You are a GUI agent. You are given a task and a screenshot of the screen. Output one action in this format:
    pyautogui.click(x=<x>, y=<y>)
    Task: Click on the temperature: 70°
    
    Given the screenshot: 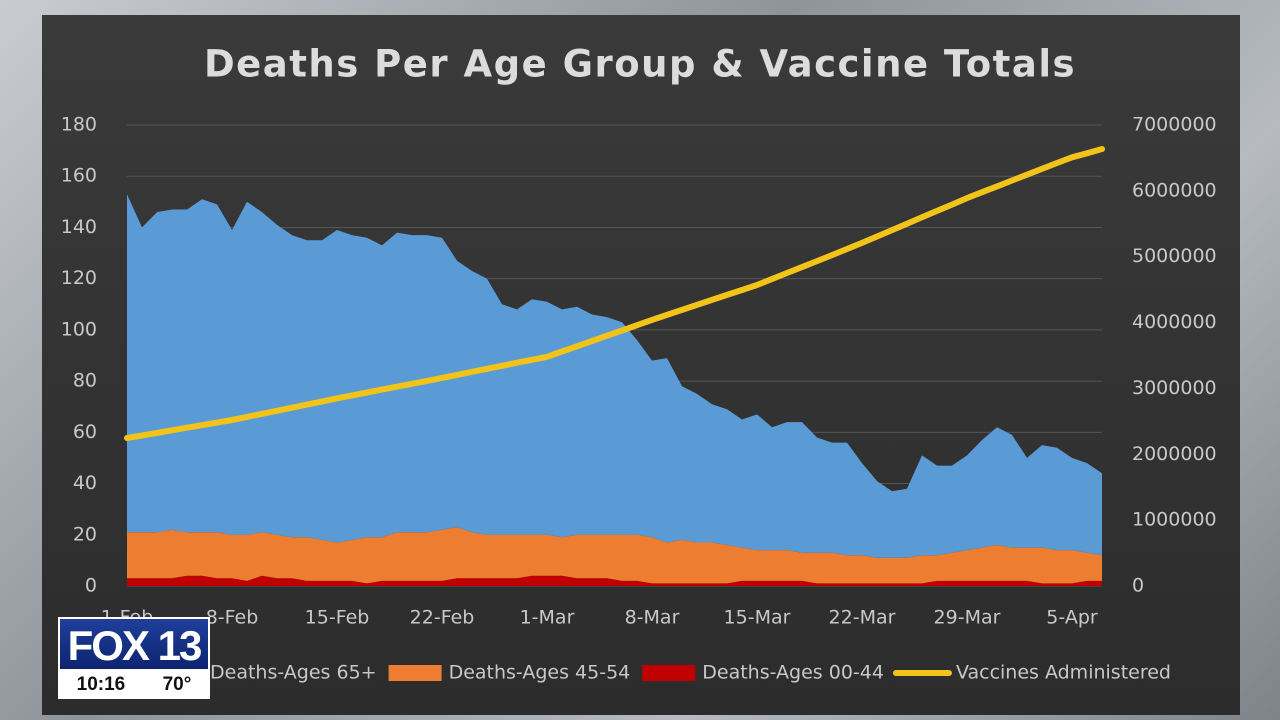 What is the action you would take?
    pyautogui.click(x=177, y=684)
    